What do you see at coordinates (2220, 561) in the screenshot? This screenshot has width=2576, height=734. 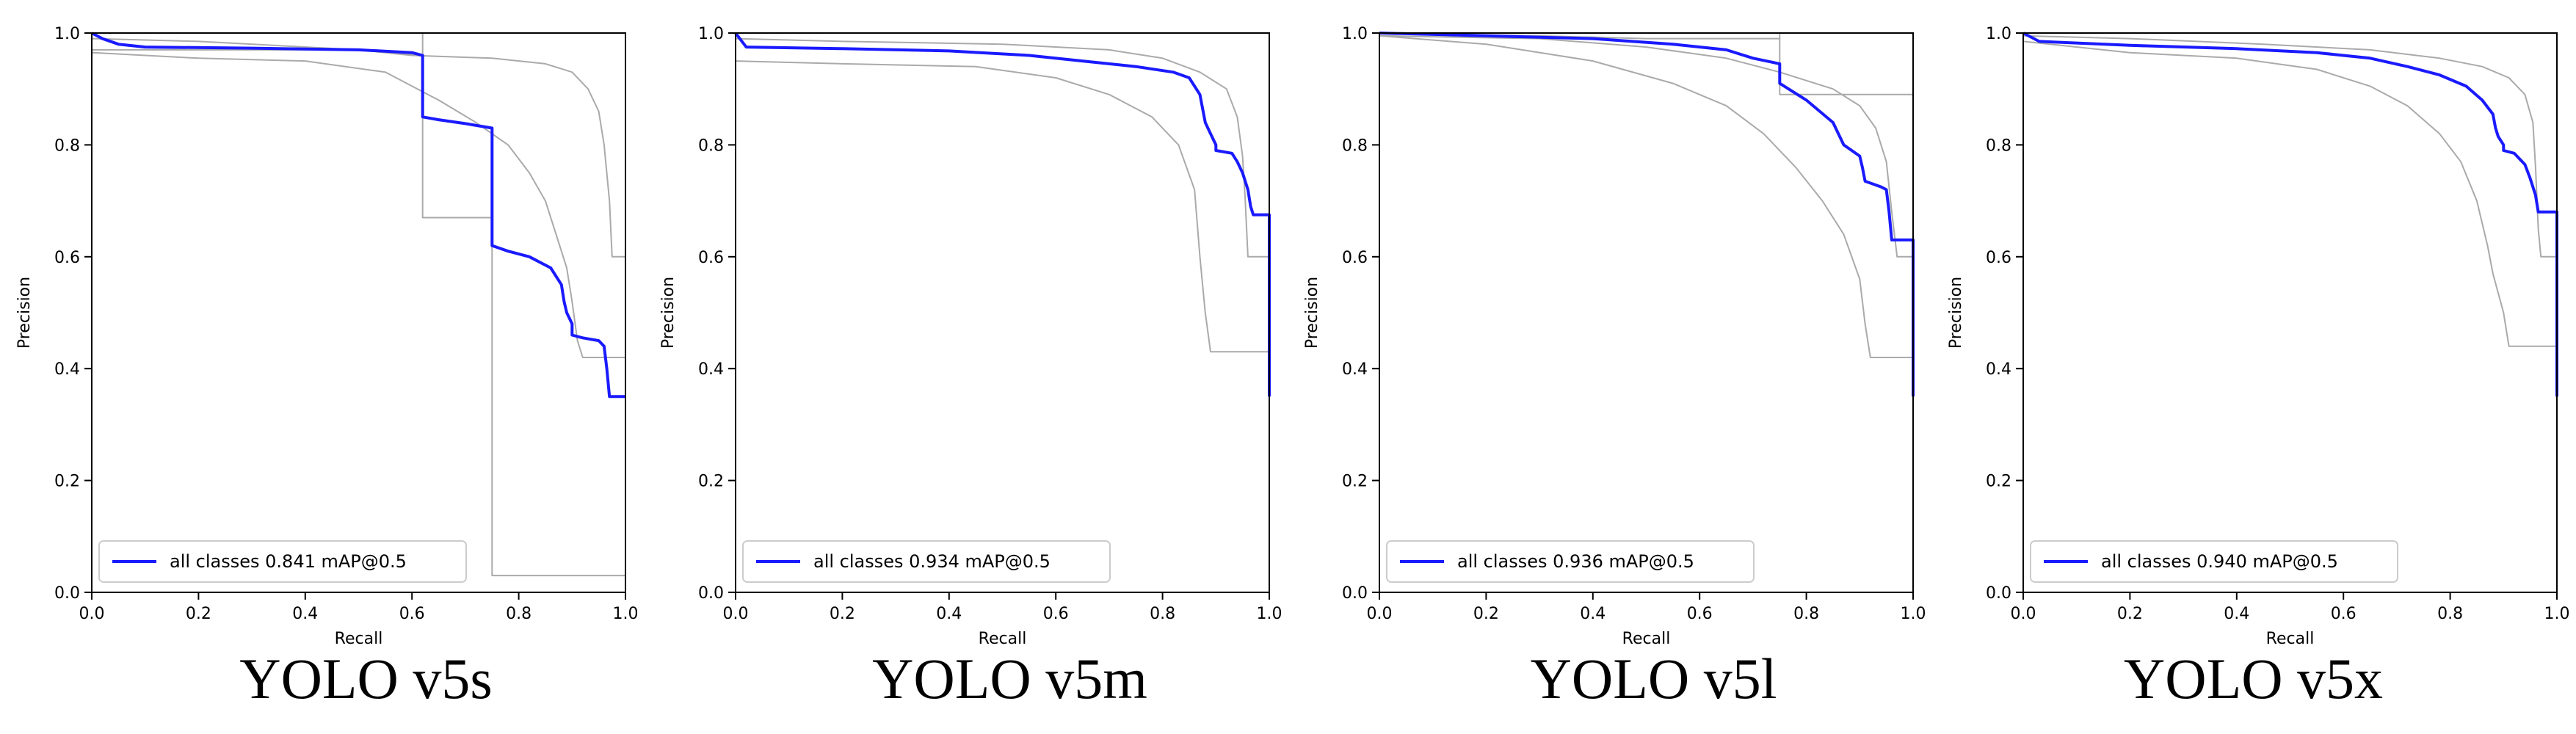 I see `legend-label: all classes 0.940 mAP@0.5` at bounding box center [2220, 561].